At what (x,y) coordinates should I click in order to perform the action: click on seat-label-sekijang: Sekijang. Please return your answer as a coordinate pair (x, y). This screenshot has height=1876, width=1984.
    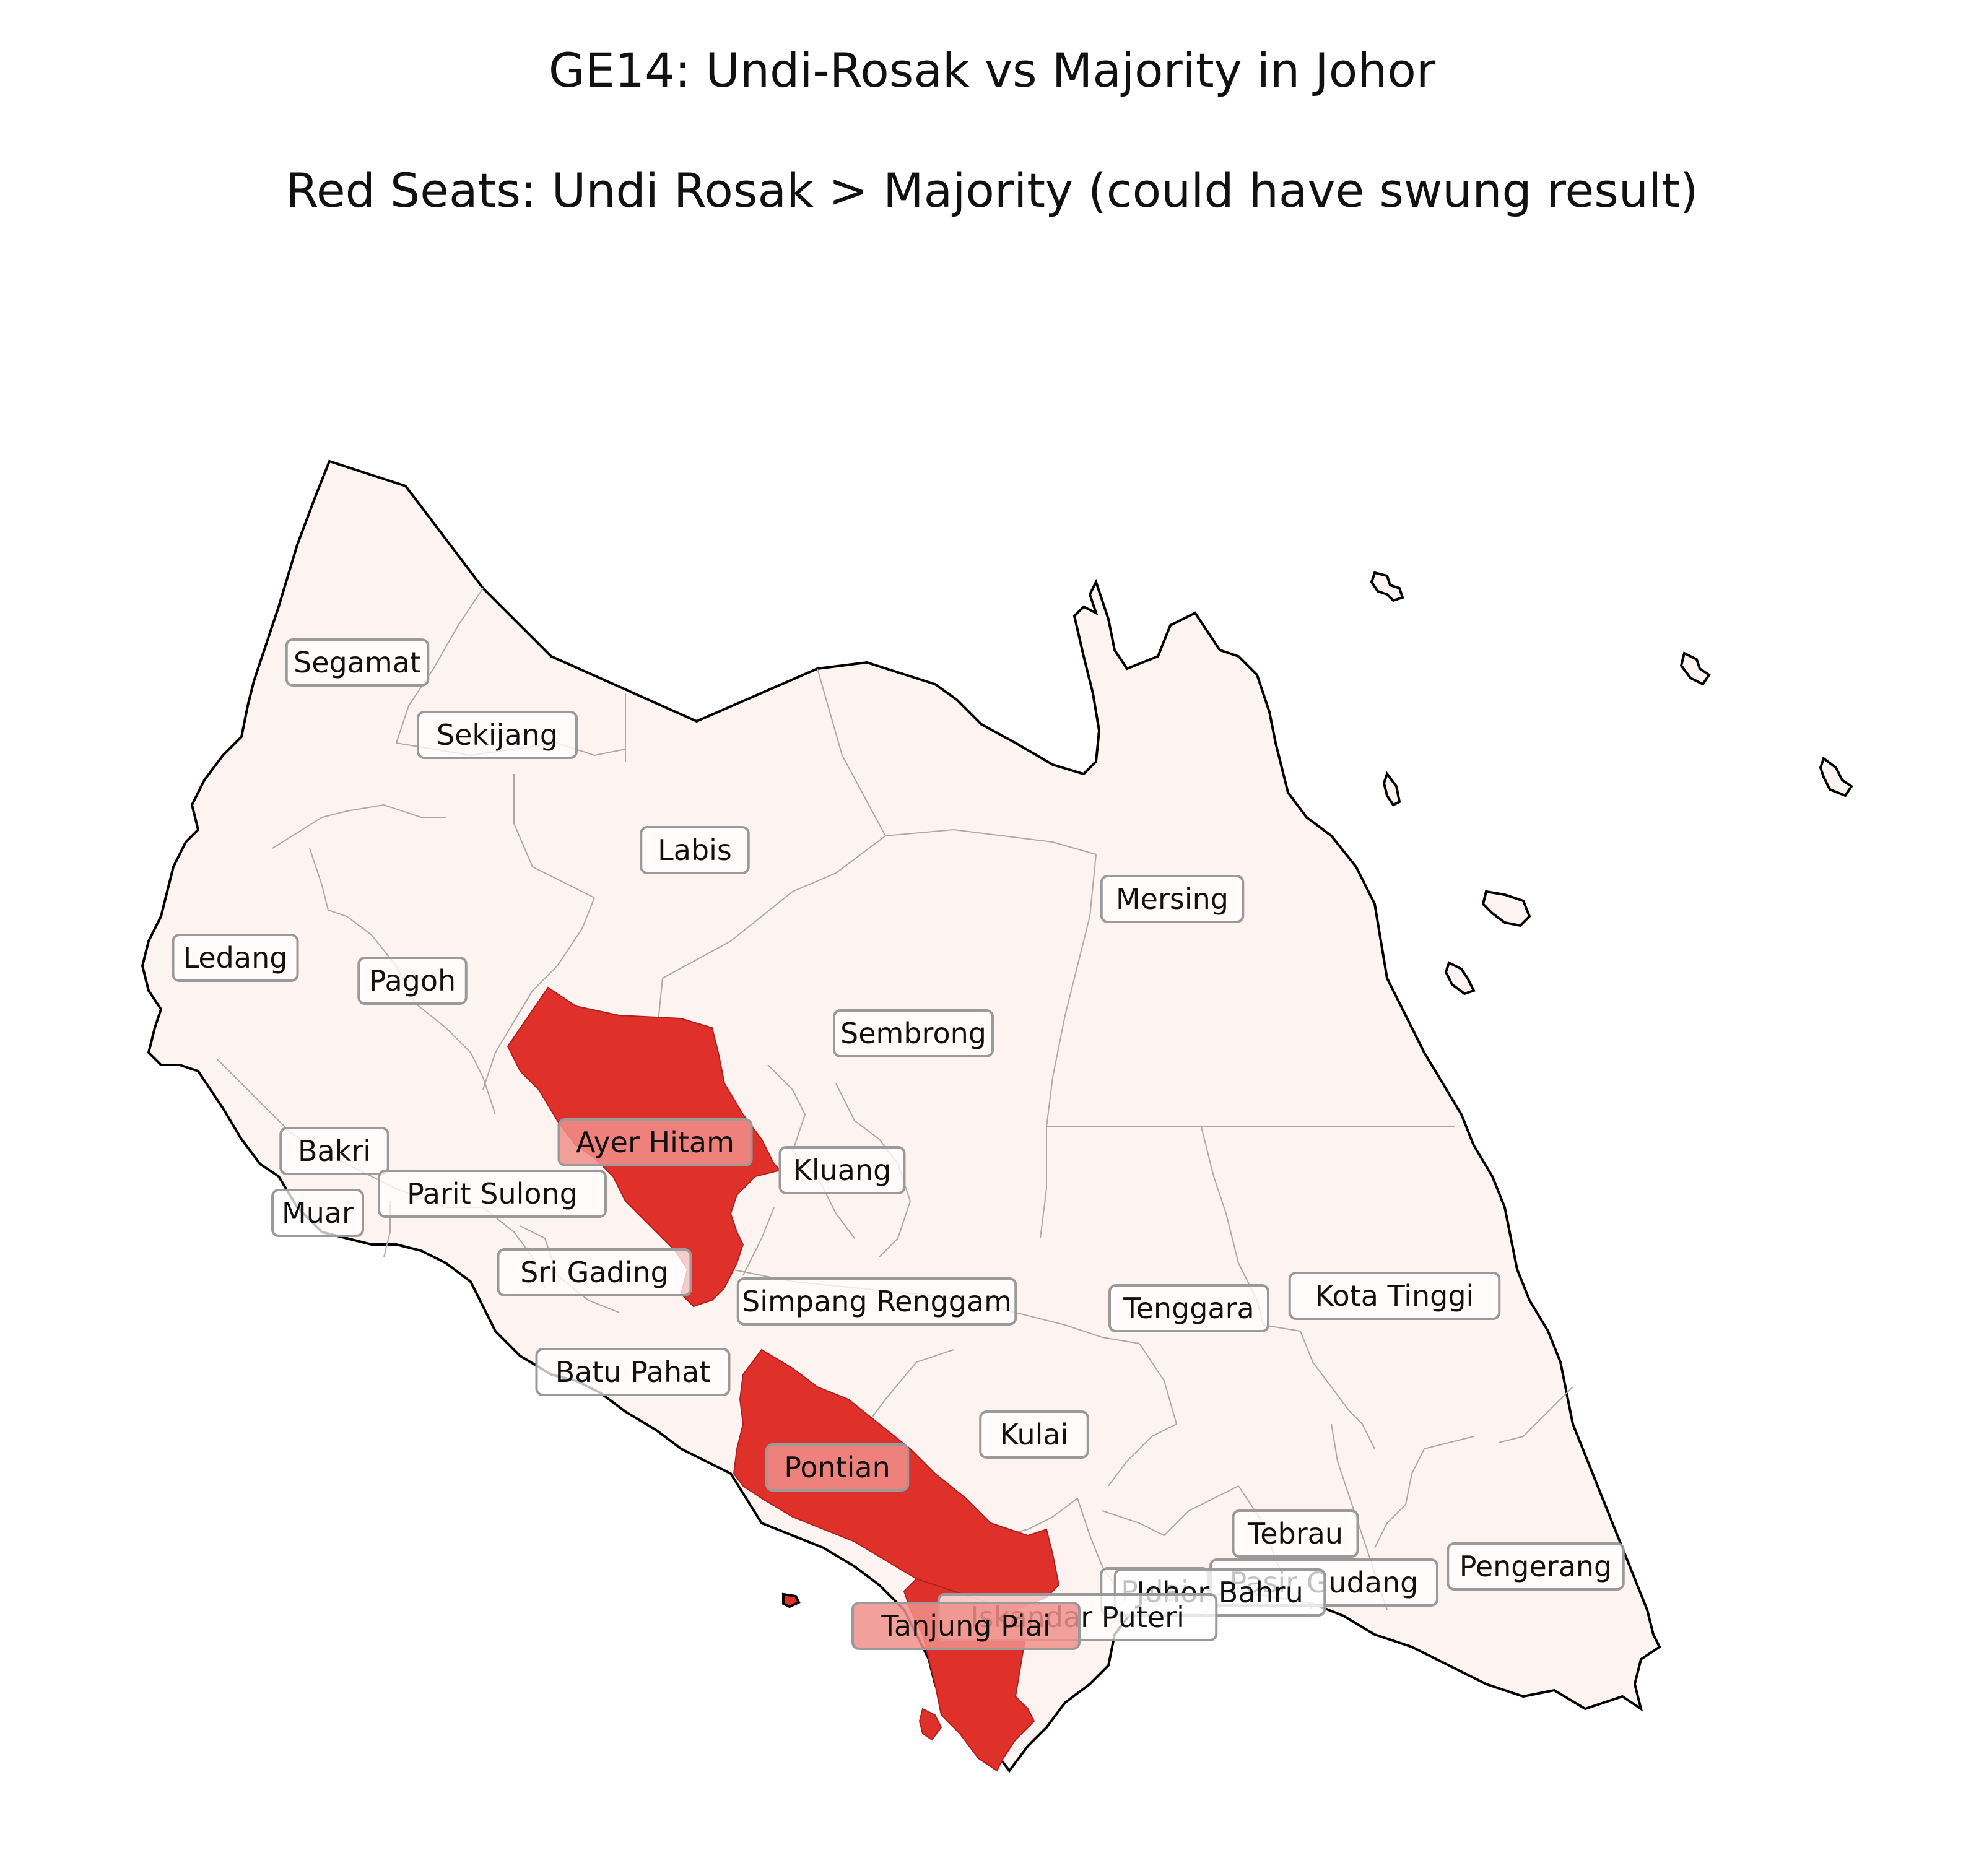
    Looking at the image, I should click on (497, 735).